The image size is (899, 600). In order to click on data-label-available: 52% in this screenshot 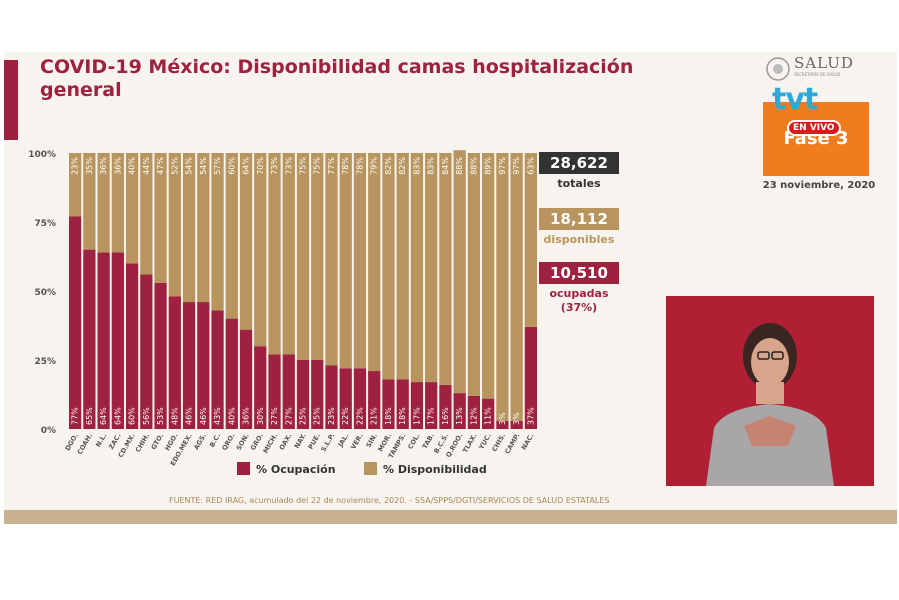, I will do `click(174, 166)`.